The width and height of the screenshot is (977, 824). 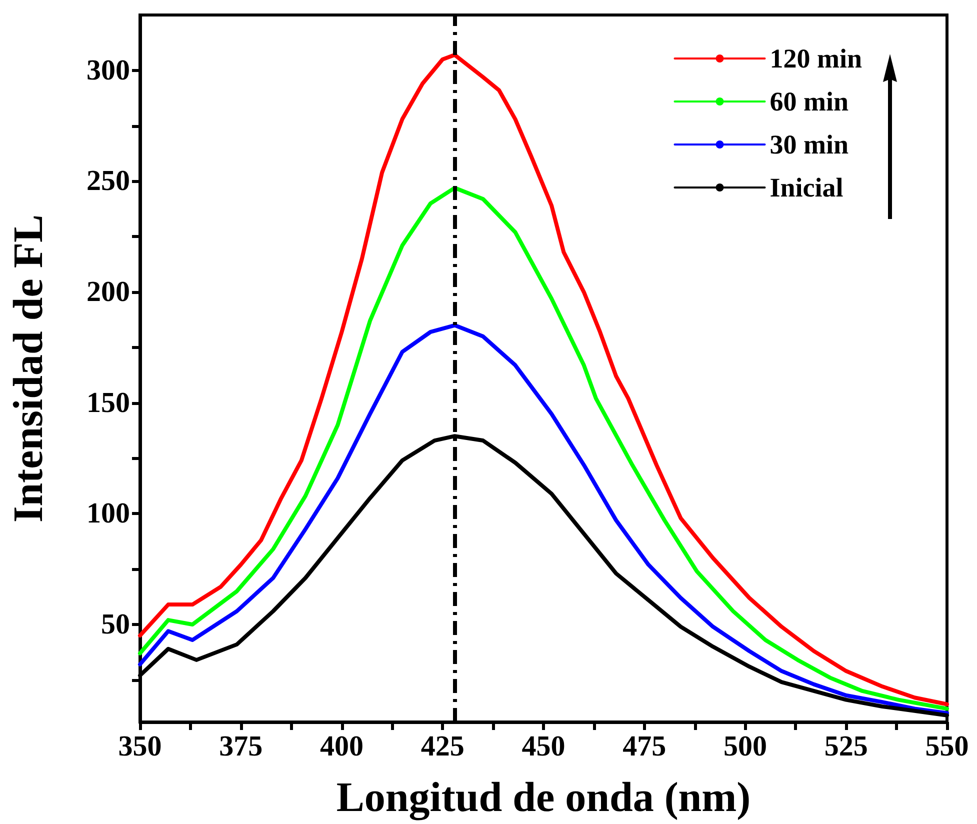 I want to click on y-tick-label: 50, so click(x=115, y=624).